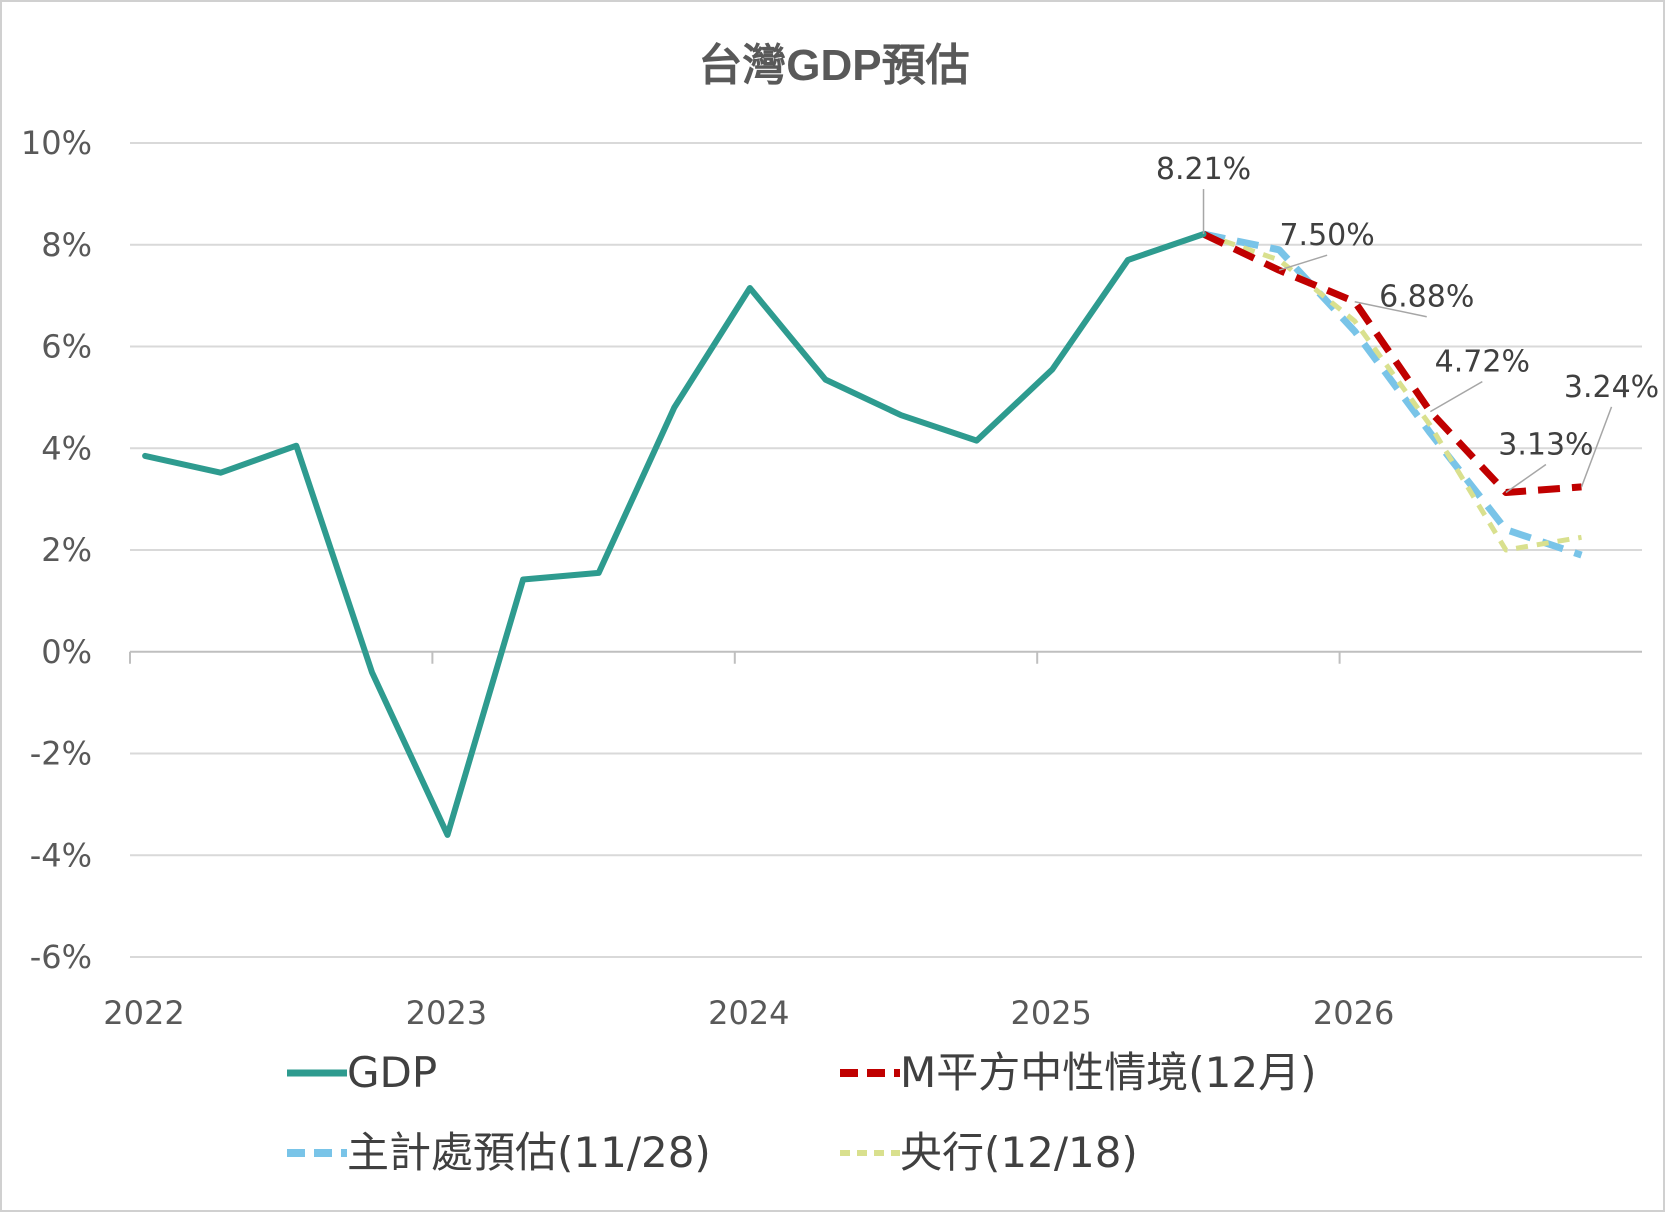 The height and width of the screenshot is (1214, 1665). I want to click on data-label: 6.88%, so click(1426, 297).